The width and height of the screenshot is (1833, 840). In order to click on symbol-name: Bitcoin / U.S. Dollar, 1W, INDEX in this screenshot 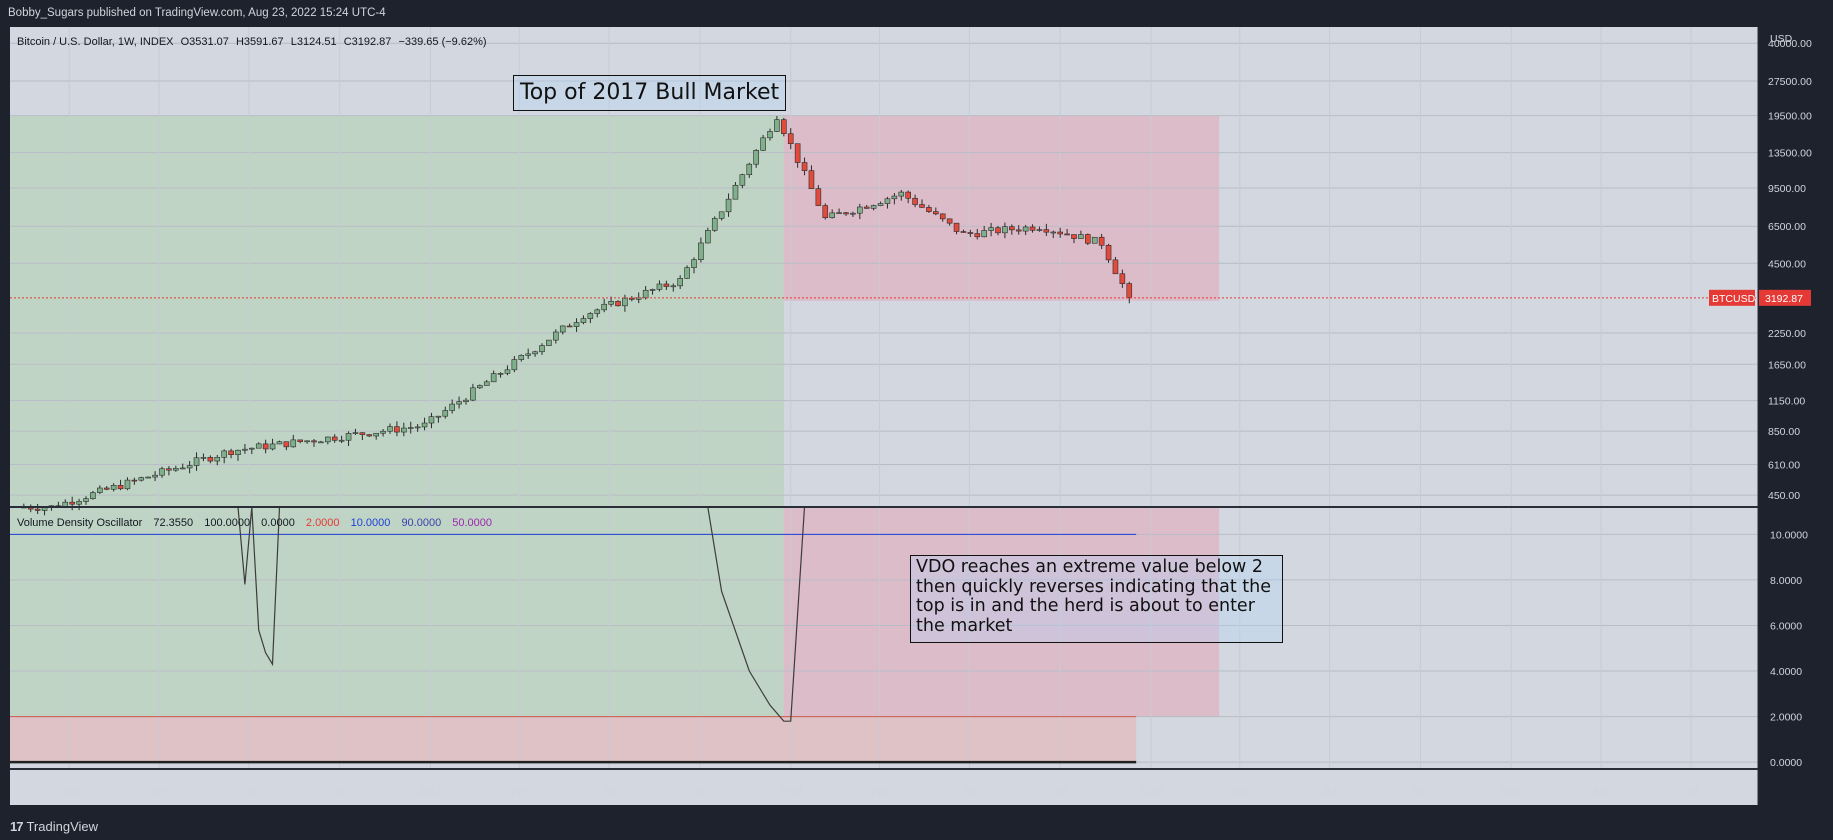, I will do `click(95, 42)`.